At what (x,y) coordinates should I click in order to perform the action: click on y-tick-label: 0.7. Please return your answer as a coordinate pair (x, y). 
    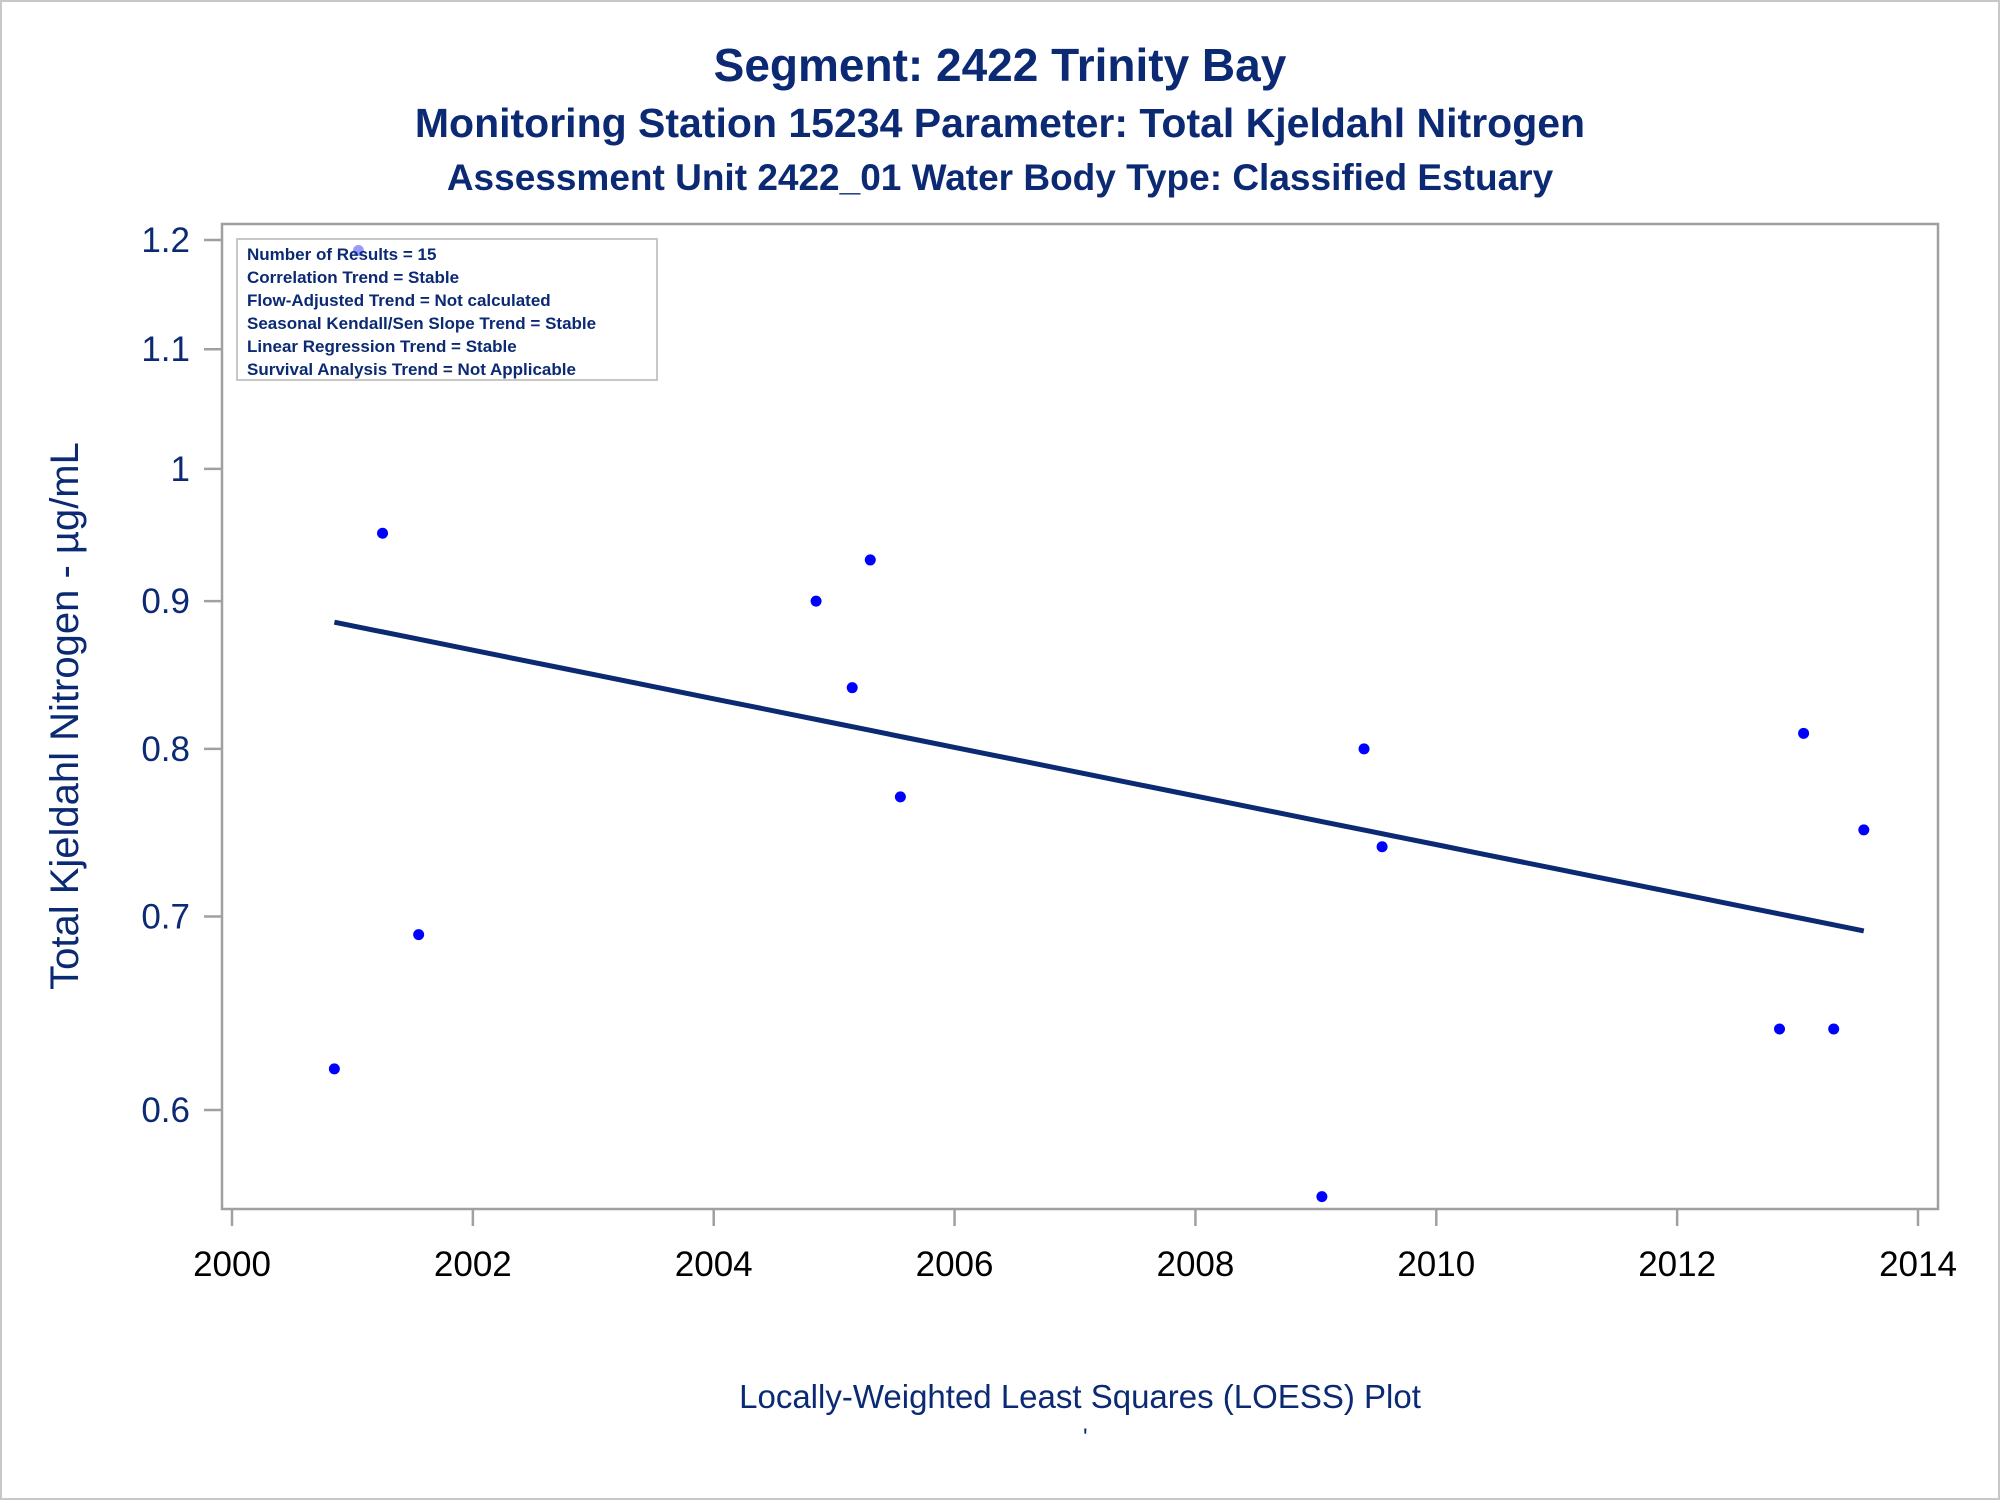
    Looking at the image, I should click on (165, 917).